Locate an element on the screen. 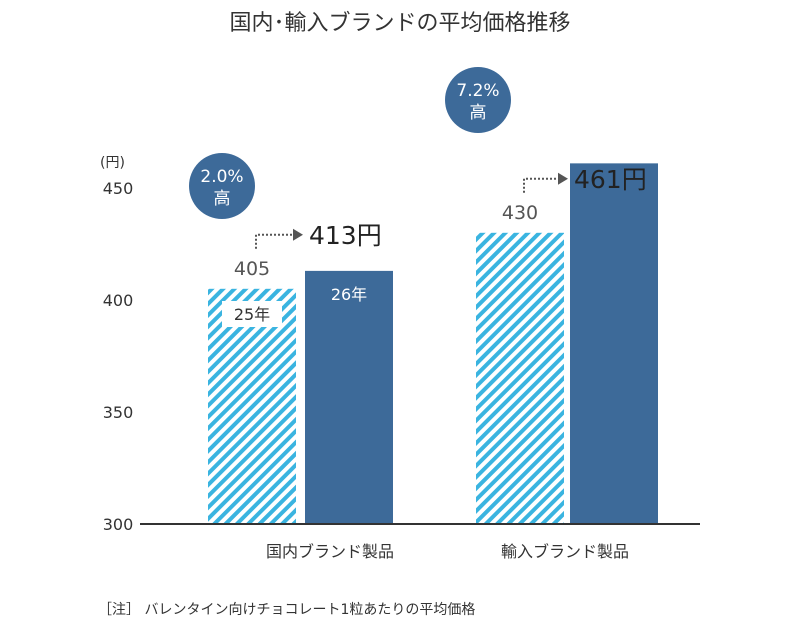 Image resolution: width=800 pixels, height=633 pixels. value-label: 405 is located at coordinates (252, 269).